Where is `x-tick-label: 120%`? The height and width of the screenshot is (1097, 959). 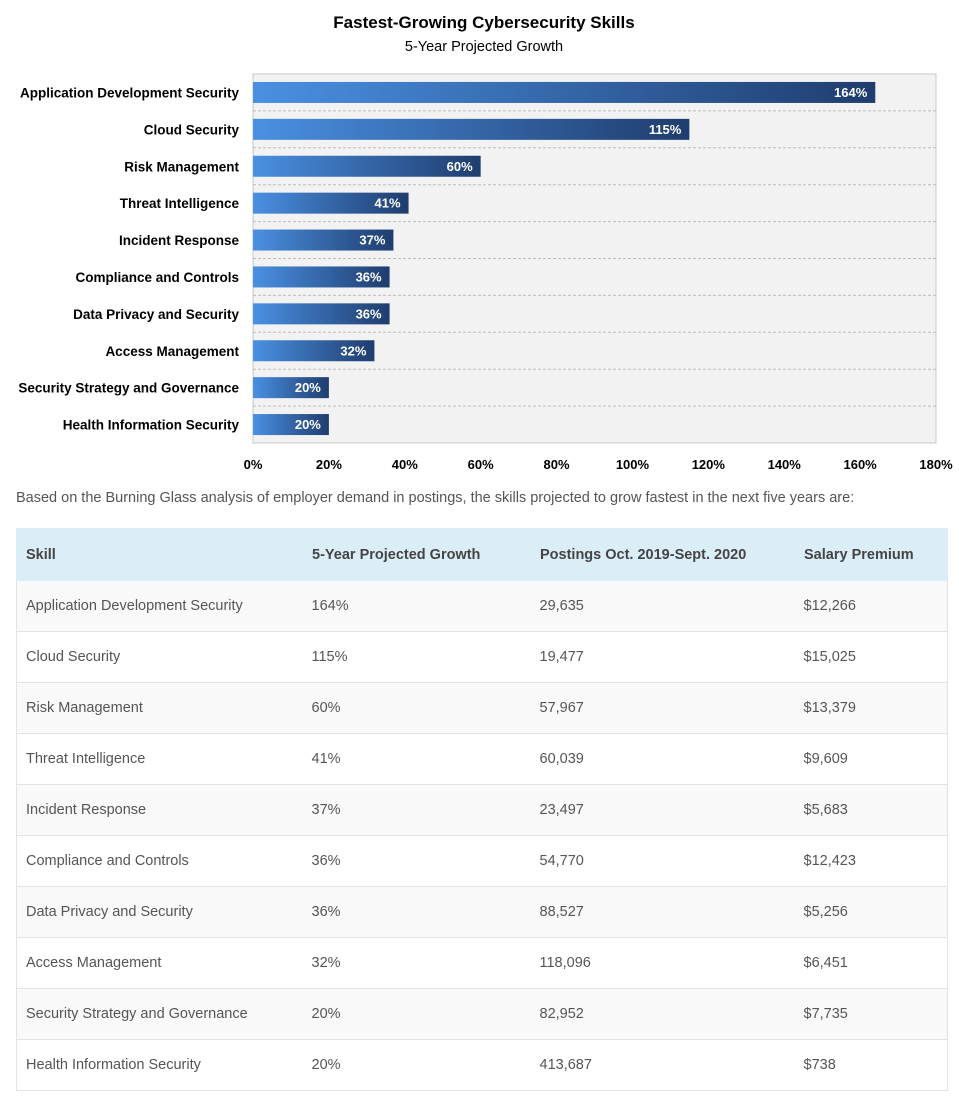 x-tick-label: 120% is located at coordinates (709, 464).